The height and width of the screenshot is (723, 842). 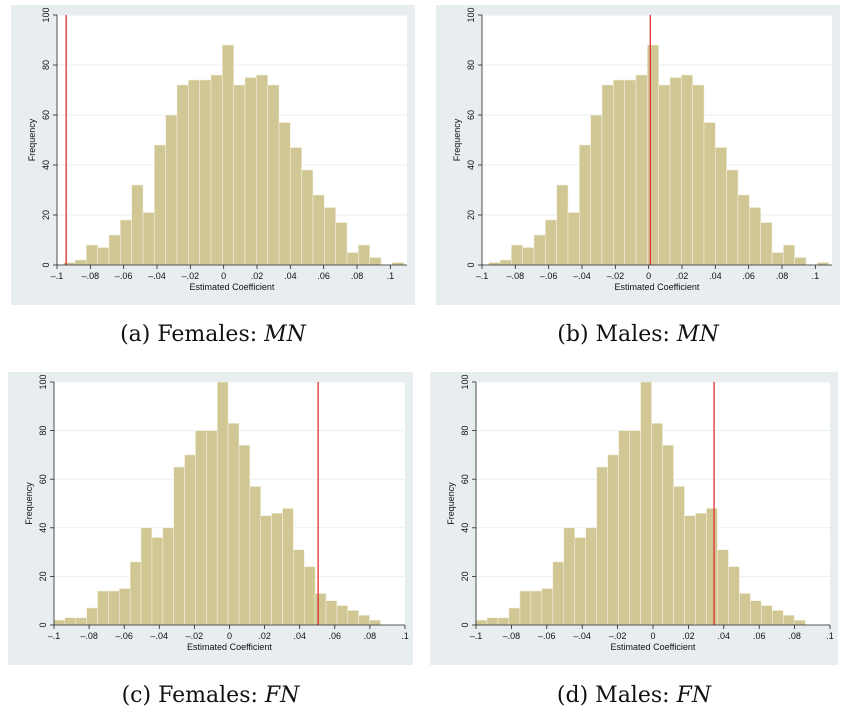 I want to click on caption-prefix: (a) Females:, so click(x=192, y=334).